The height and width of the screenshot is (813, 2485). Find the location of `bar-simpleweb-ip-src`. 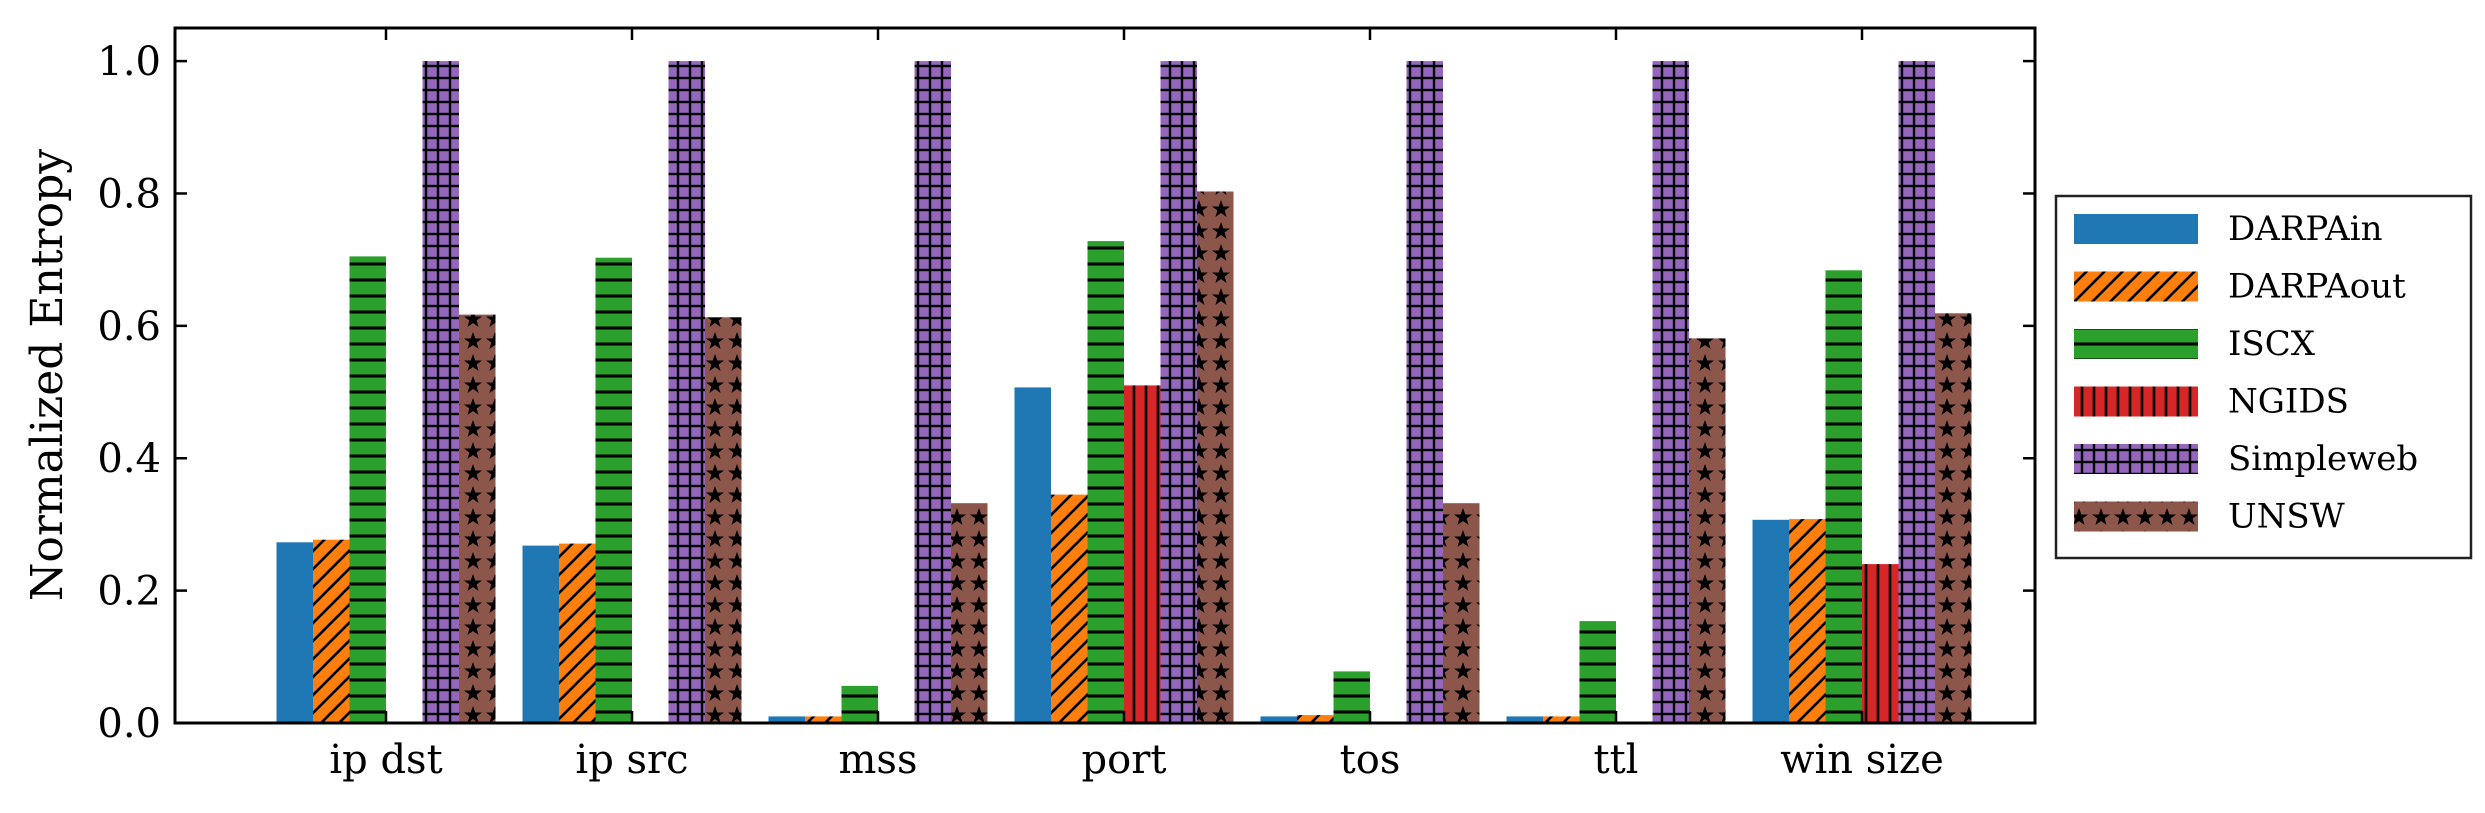

bar-simpleweb-ip-src is located at coordinates (686, 392).